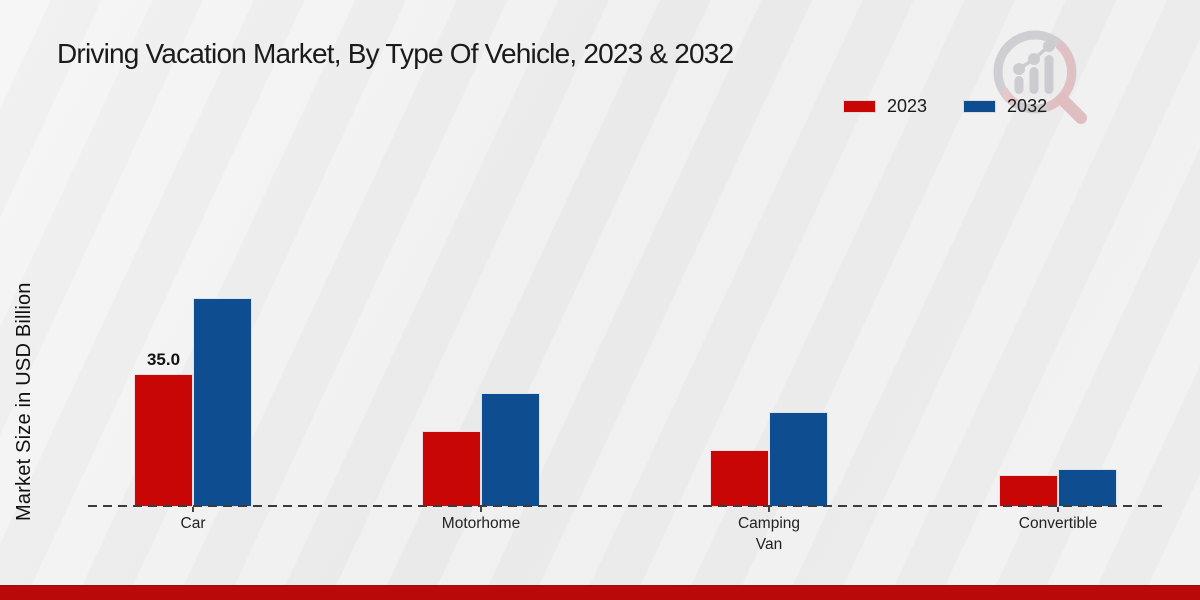  Describe the element at coordinates (1087, 488) in the screenshot. I see `bar-2032-convertible` at that location.